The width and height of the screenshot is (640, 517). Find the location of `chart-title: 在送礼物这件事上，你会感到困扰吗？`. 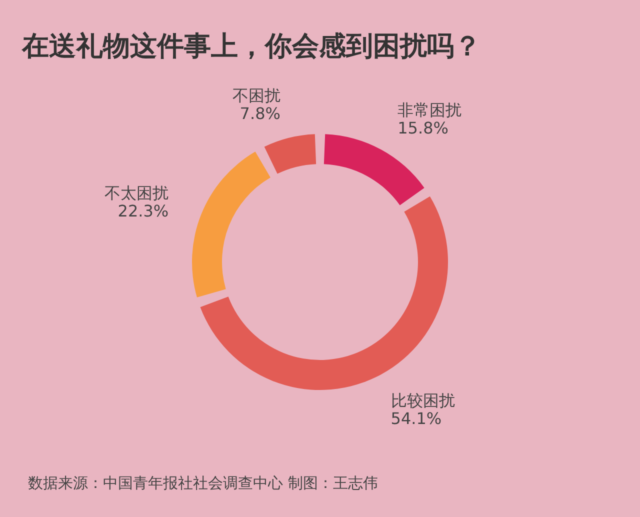

chart-title: 在送礼物这件事上，你会感到困扰吗？ is located at coordinates (251, 46).